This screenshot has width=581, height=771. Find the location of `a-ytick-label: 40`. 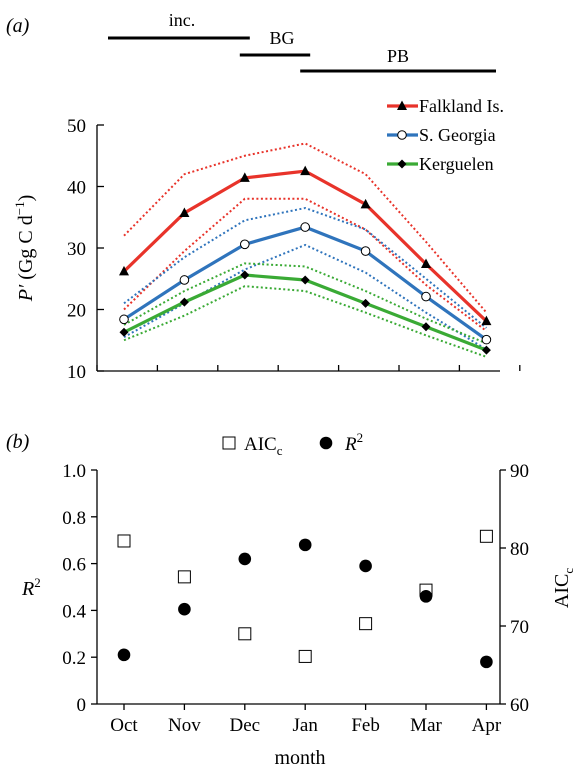

a-ytick-label: 40 is located at coordinates (76, 188).